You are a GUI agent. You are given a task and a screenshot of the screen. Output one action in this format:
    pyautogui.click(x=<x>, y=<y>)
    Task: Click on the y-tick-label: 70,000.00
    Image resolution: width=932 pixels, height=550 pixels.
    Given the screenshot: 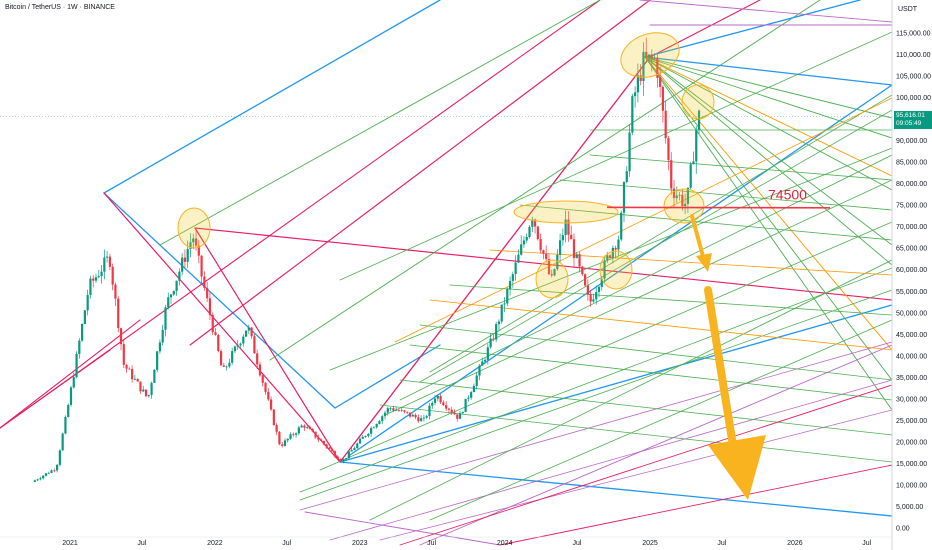 What is the action you would take?
    pyautogui.click(x=911, y=227)
    